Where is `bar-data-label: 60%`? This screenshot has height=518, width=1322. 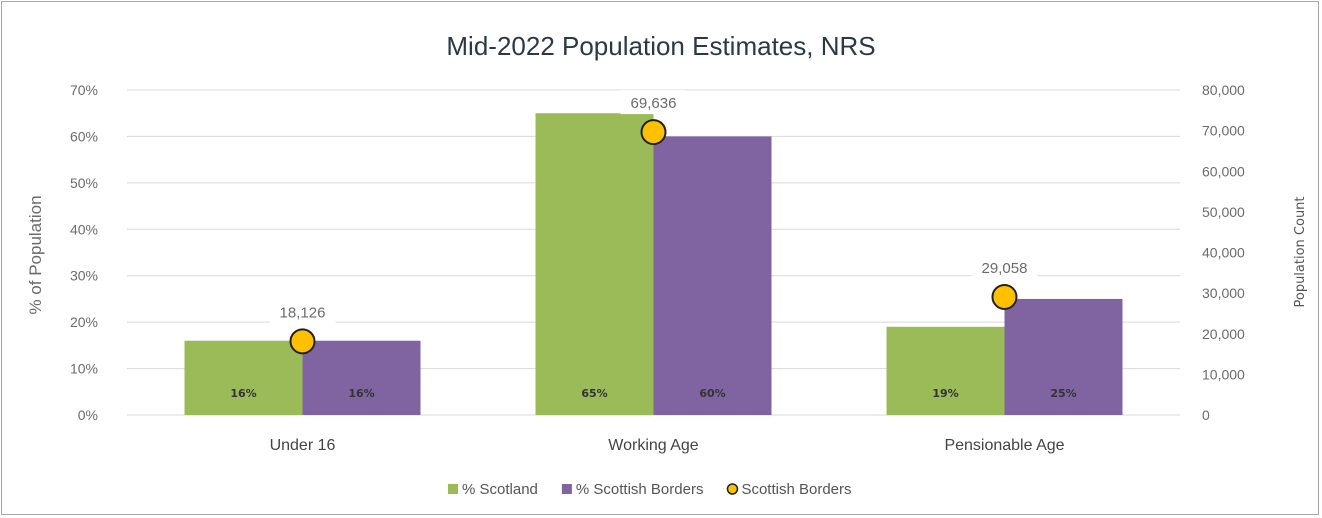 bar-data-label: 60% is located at coordinates (712, 393).